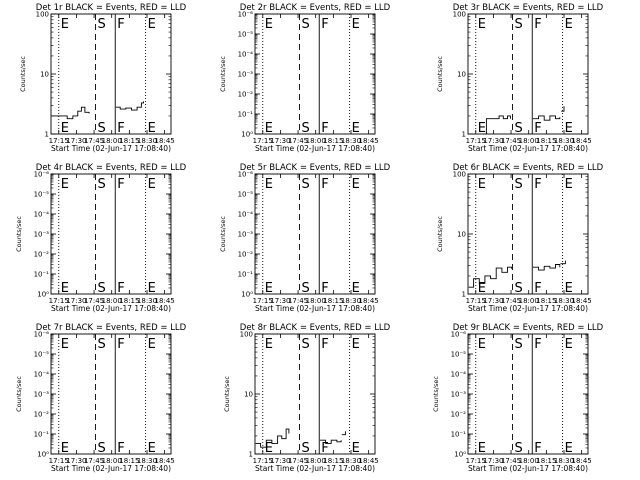 The image size is (640, 480). Describe the element at coordinates (111, 168) in the screenshot. I see `panel-title: Det 4r BLACK = Events, RED = LLD` at that location.